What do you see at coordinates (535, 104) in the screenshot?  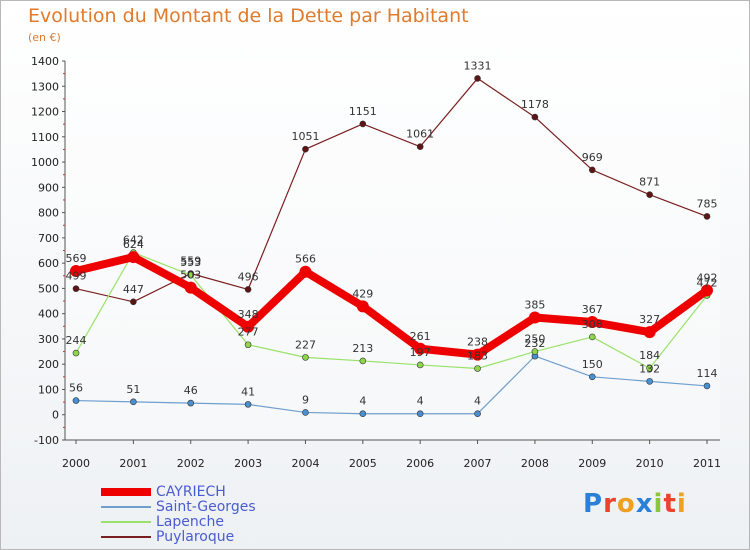 I see `data-label: 1178` at bounding box center [535, 104].